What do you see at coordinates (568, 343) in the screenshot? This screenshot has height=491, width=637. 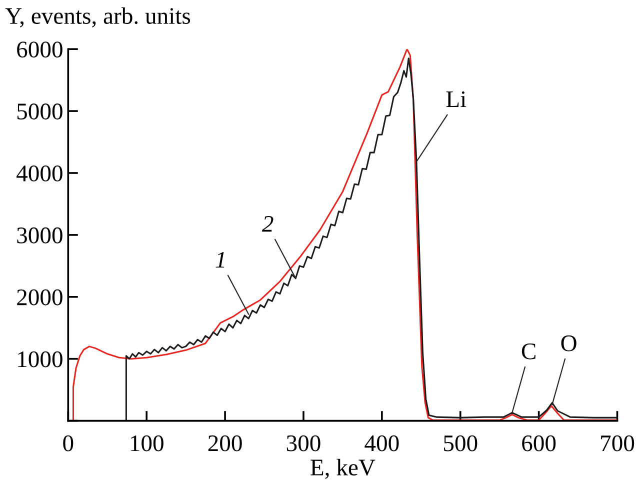 I see `annotation: O` at bounding box center [568, 343].